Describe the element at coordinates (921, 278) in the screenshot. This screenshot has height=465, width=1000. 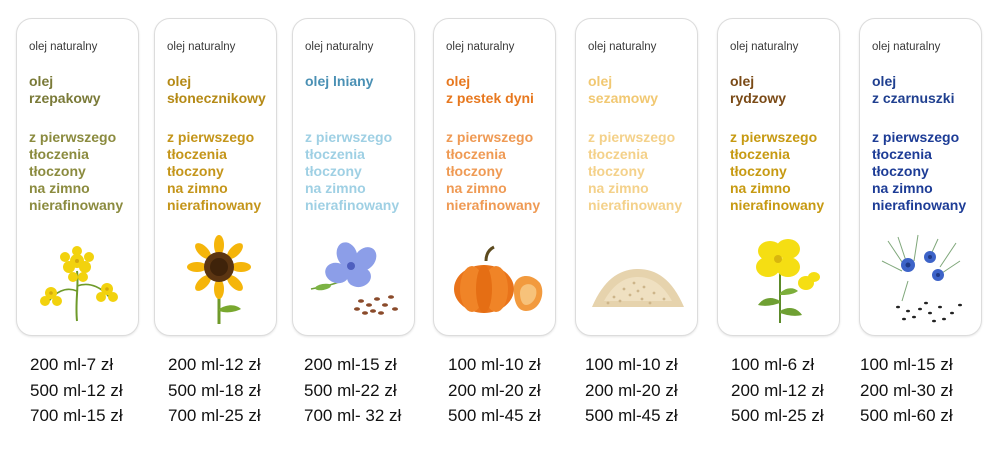
I see `nigella-flower-illustration` at that location.